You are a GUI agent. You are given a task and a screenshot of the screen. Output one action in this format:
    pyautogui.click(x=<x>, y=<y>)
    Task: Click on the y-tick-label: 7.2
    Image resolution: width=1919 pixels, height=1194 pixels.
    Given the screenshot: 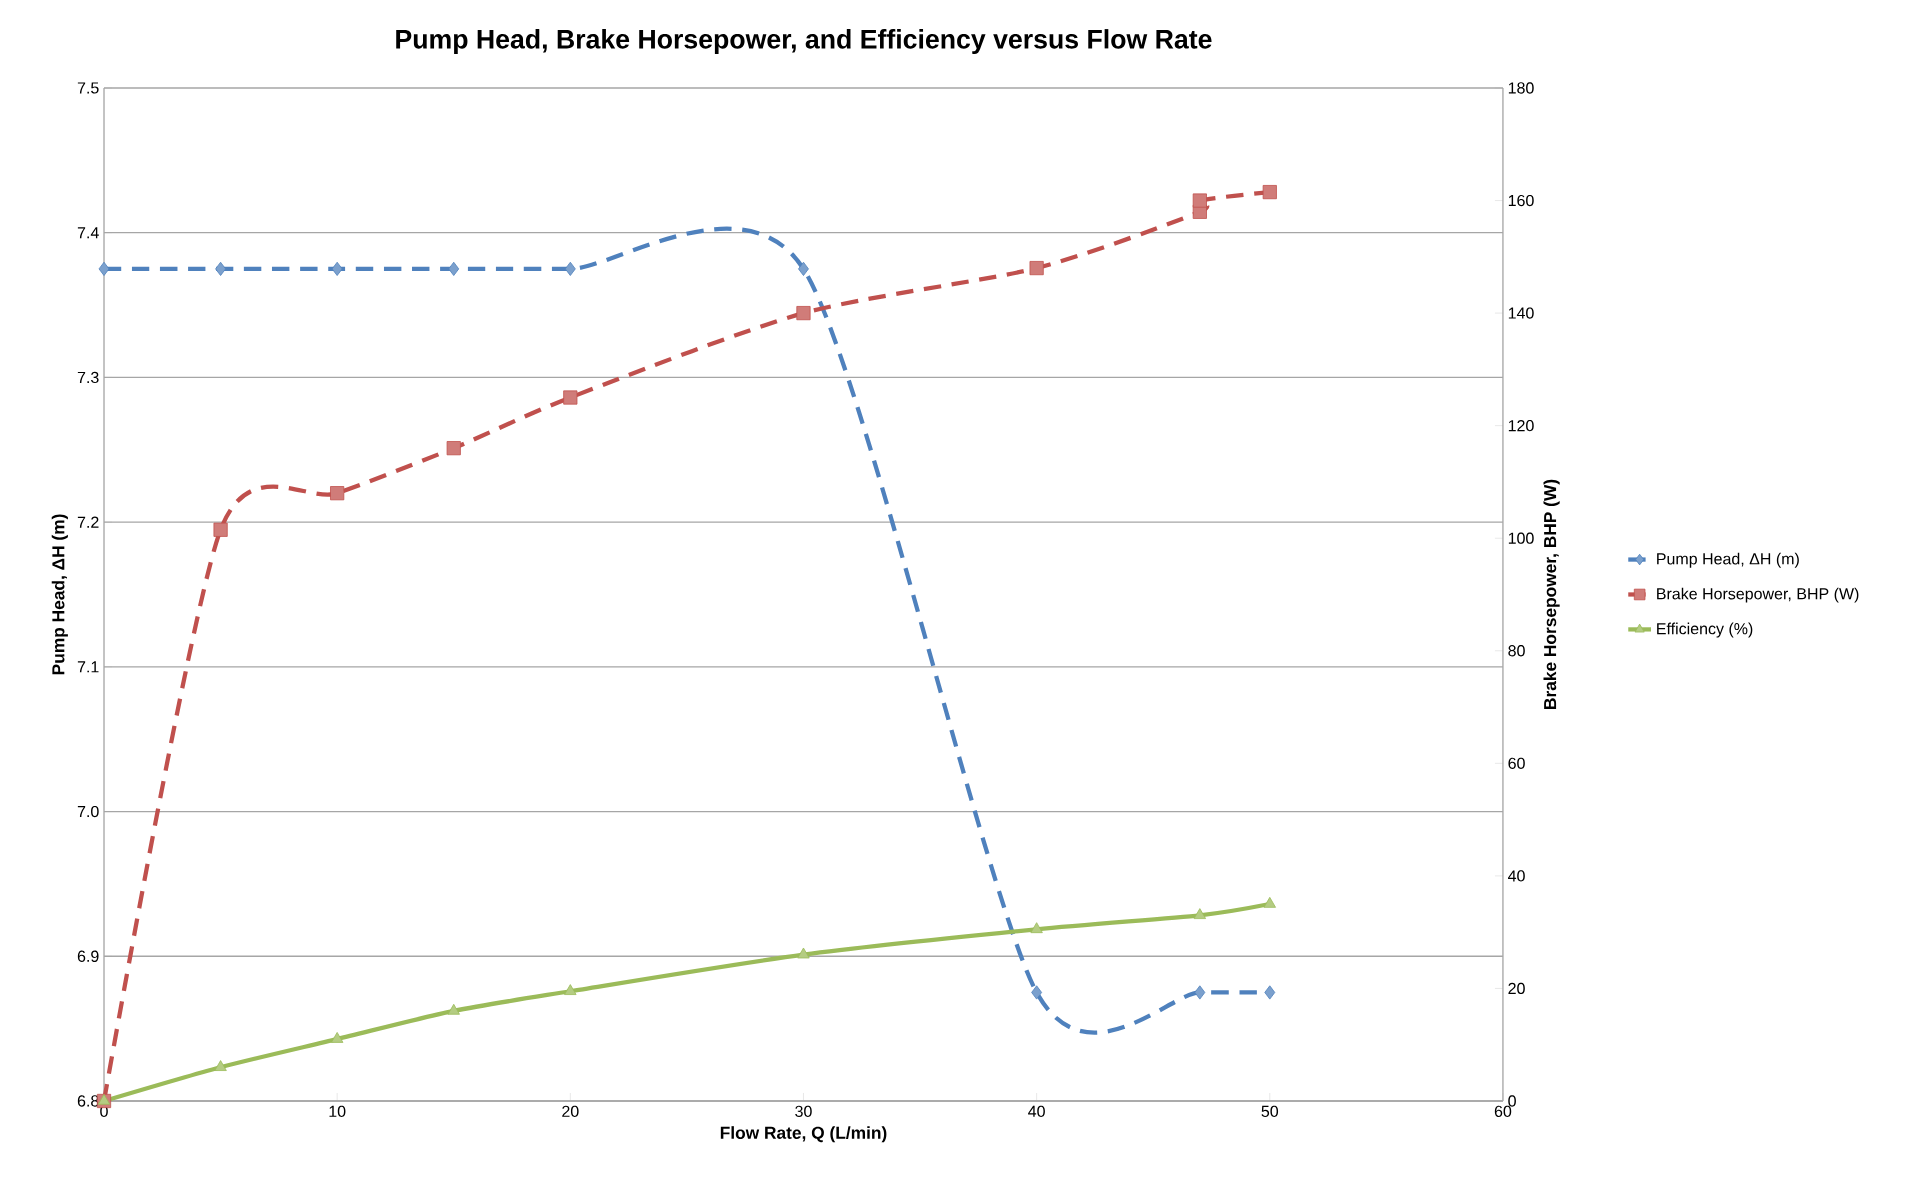 What is the action you would take?
    pyautogui.click(x=88, y=522)
    